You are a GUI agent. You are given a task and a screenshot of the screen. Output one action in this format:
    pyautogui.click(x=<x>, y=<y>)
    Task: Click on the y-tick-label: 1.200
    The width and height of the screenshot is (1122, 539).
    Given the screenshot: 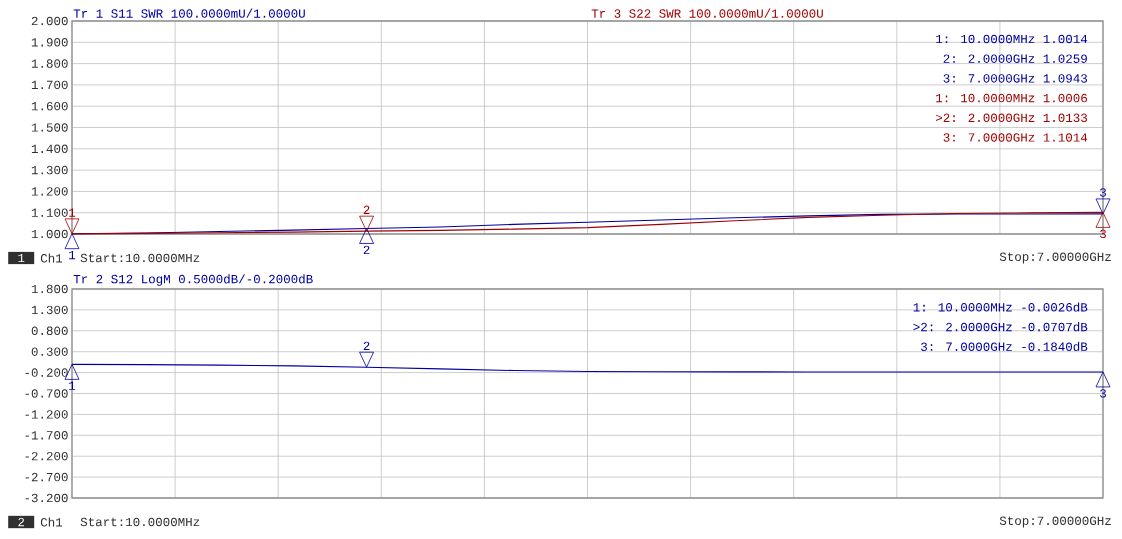 What is the action you would take?
    pyautogui.click(x=49, y=191)
    